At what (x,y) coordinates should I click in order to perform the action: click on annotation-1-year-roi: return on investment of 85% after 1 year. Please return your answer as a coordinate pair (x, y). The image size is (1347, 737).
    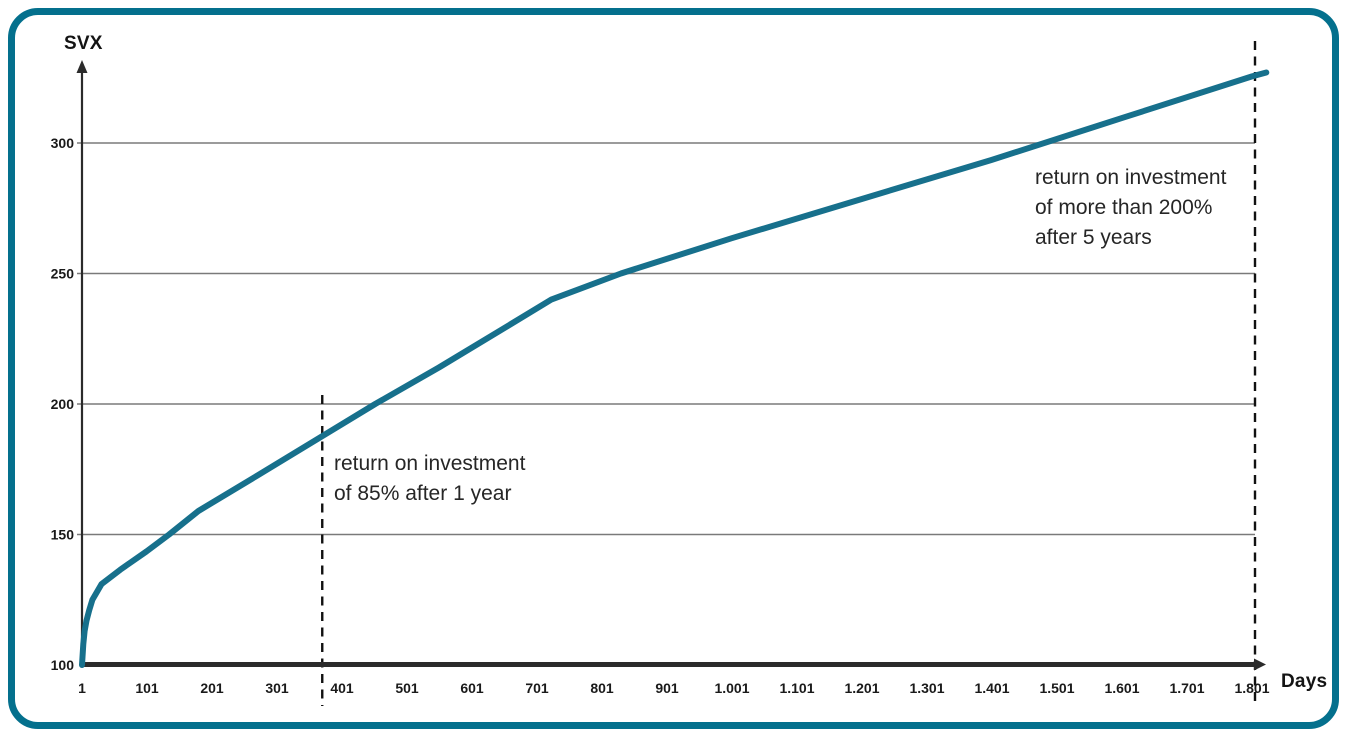
    Looking at the image, I should click on (430, 478).